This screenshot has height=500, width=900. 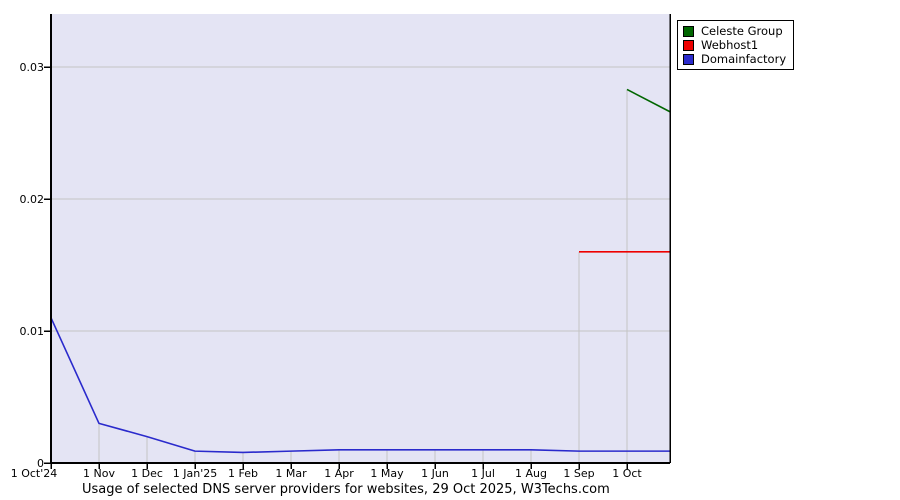 I want to click on legend-item: Webhost1, so click(x=734, y=45).